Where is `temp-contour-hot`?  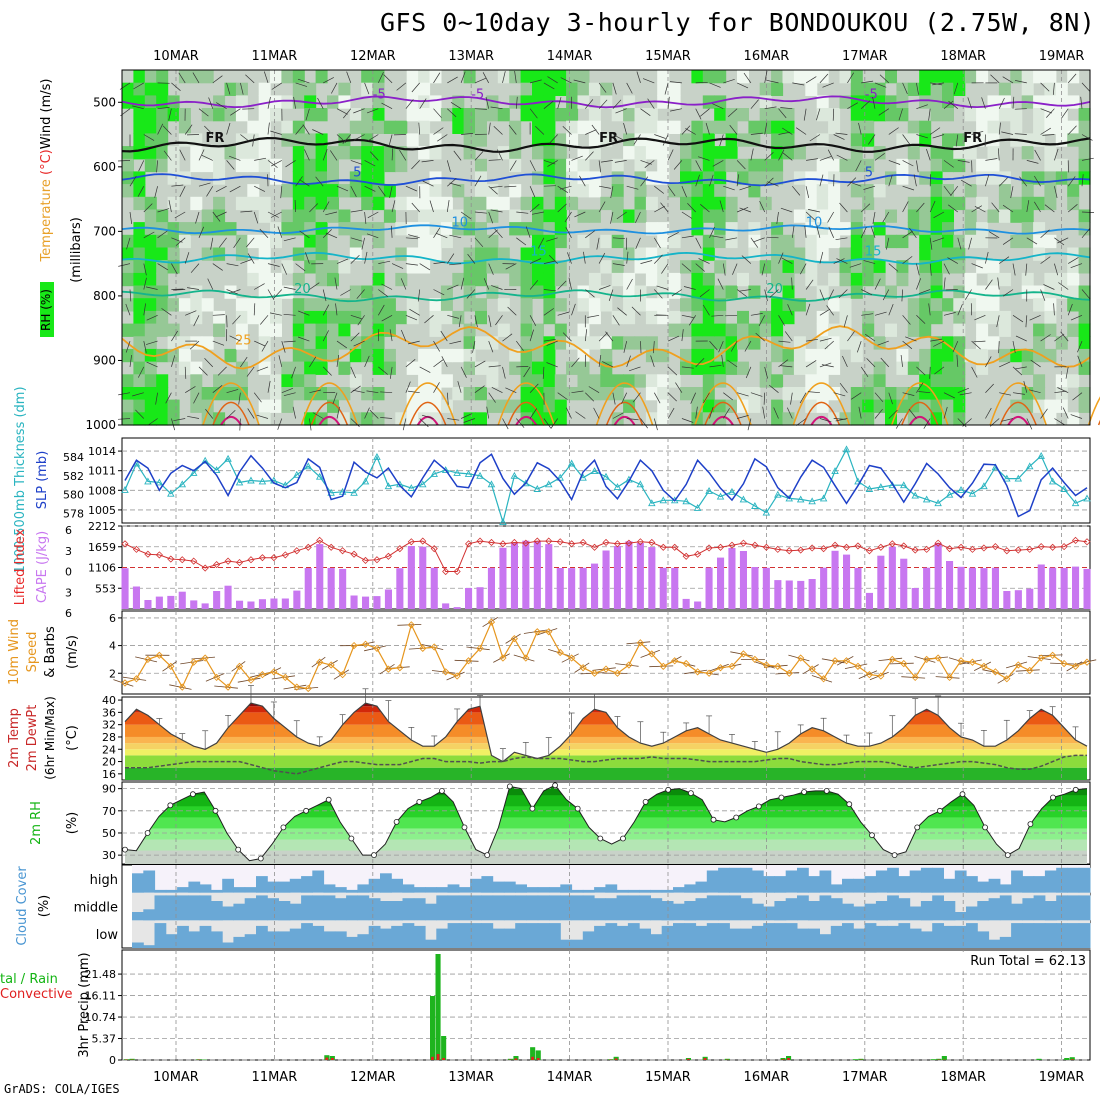 temp-contour-hot is located at coordinates (723, 413).